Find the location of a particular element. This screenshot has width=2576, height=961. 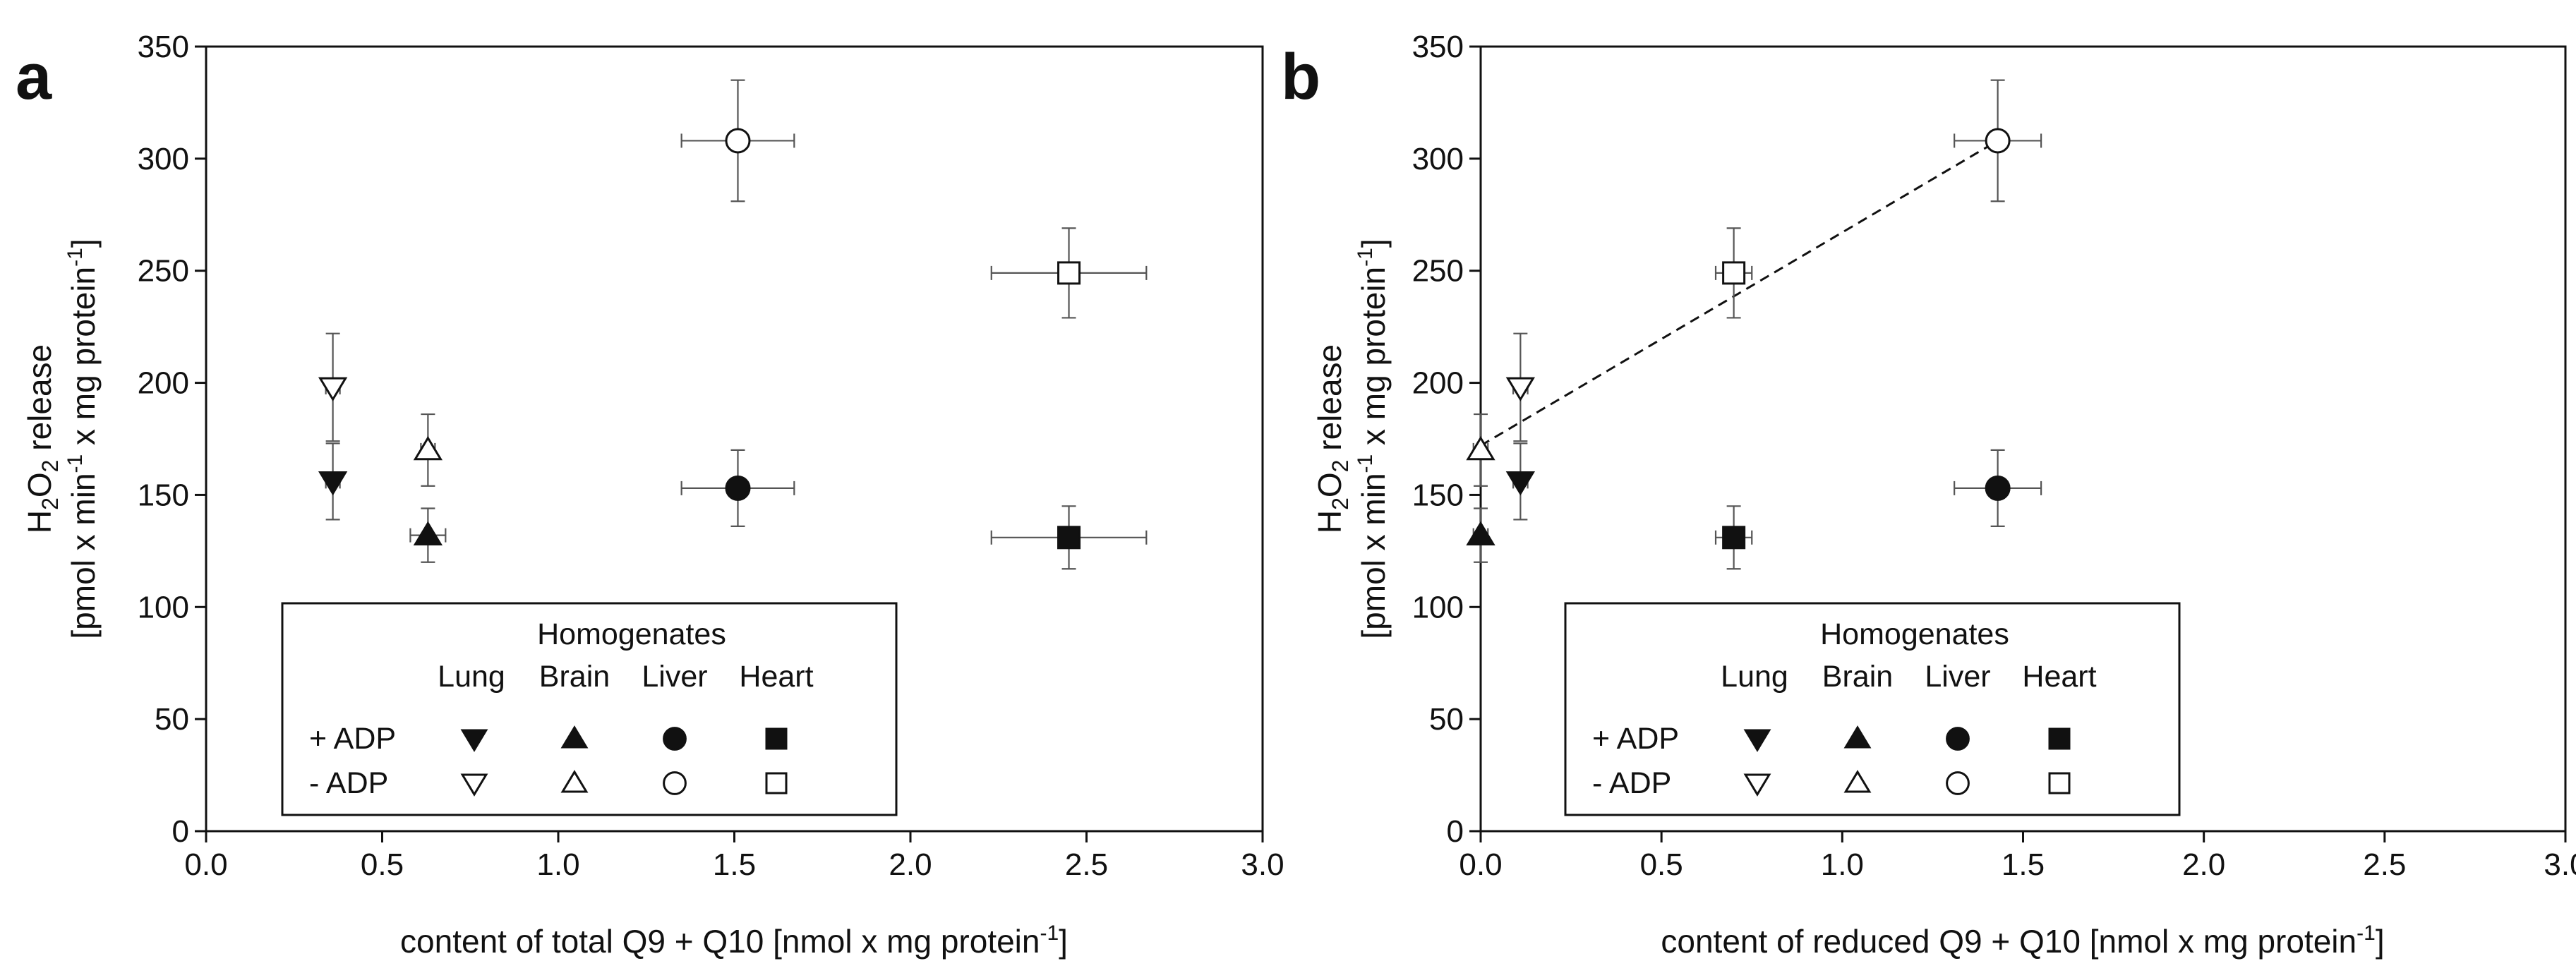

legend-b: Homogenates Lung Brain Liver Heart + ADP - ADP is located at coordinates (1872, 709).